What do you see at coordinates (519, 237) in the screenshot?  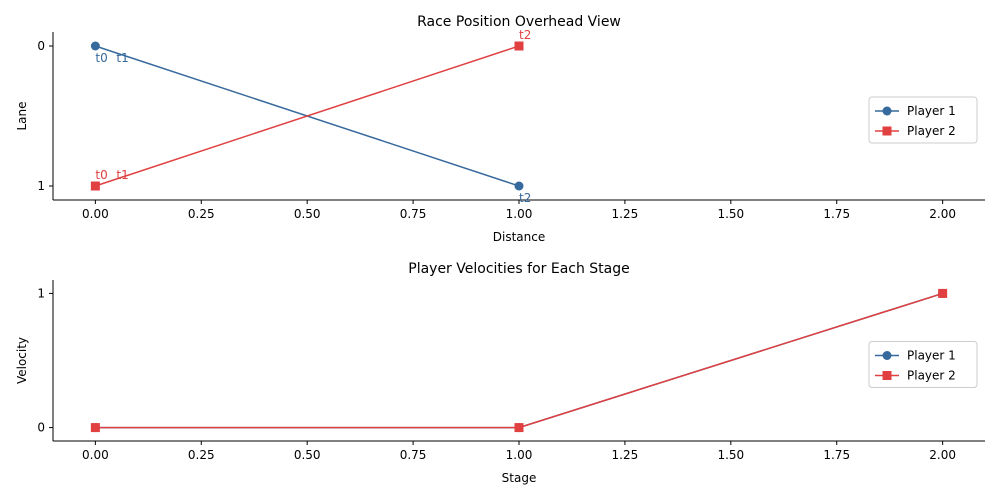 I see `x-axis-label: Distance` at bounding box center [519, 237].